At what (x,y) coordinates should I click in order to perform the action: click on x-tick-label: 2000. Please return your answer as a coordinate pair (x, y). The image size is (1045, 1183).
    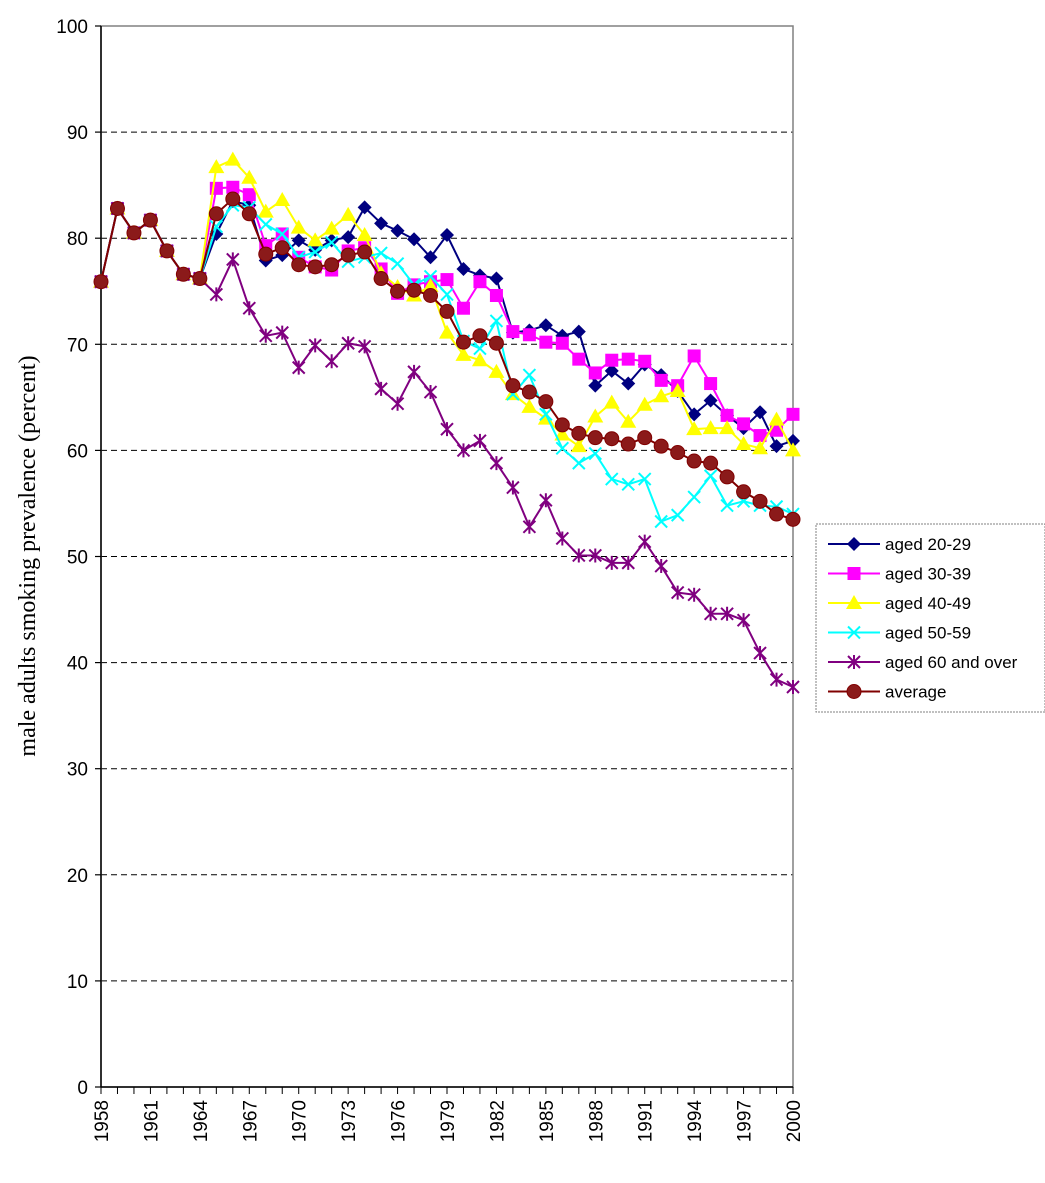
    Looking at the image, I should click on (794, 1121).